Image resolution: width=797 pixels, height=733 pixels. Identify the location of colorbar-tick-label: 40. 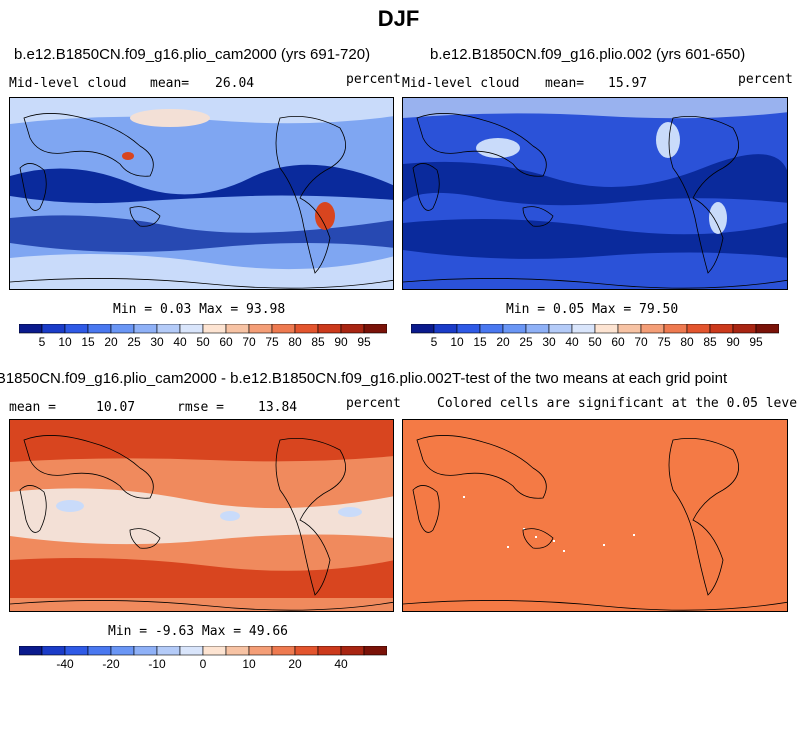
(180, 341).